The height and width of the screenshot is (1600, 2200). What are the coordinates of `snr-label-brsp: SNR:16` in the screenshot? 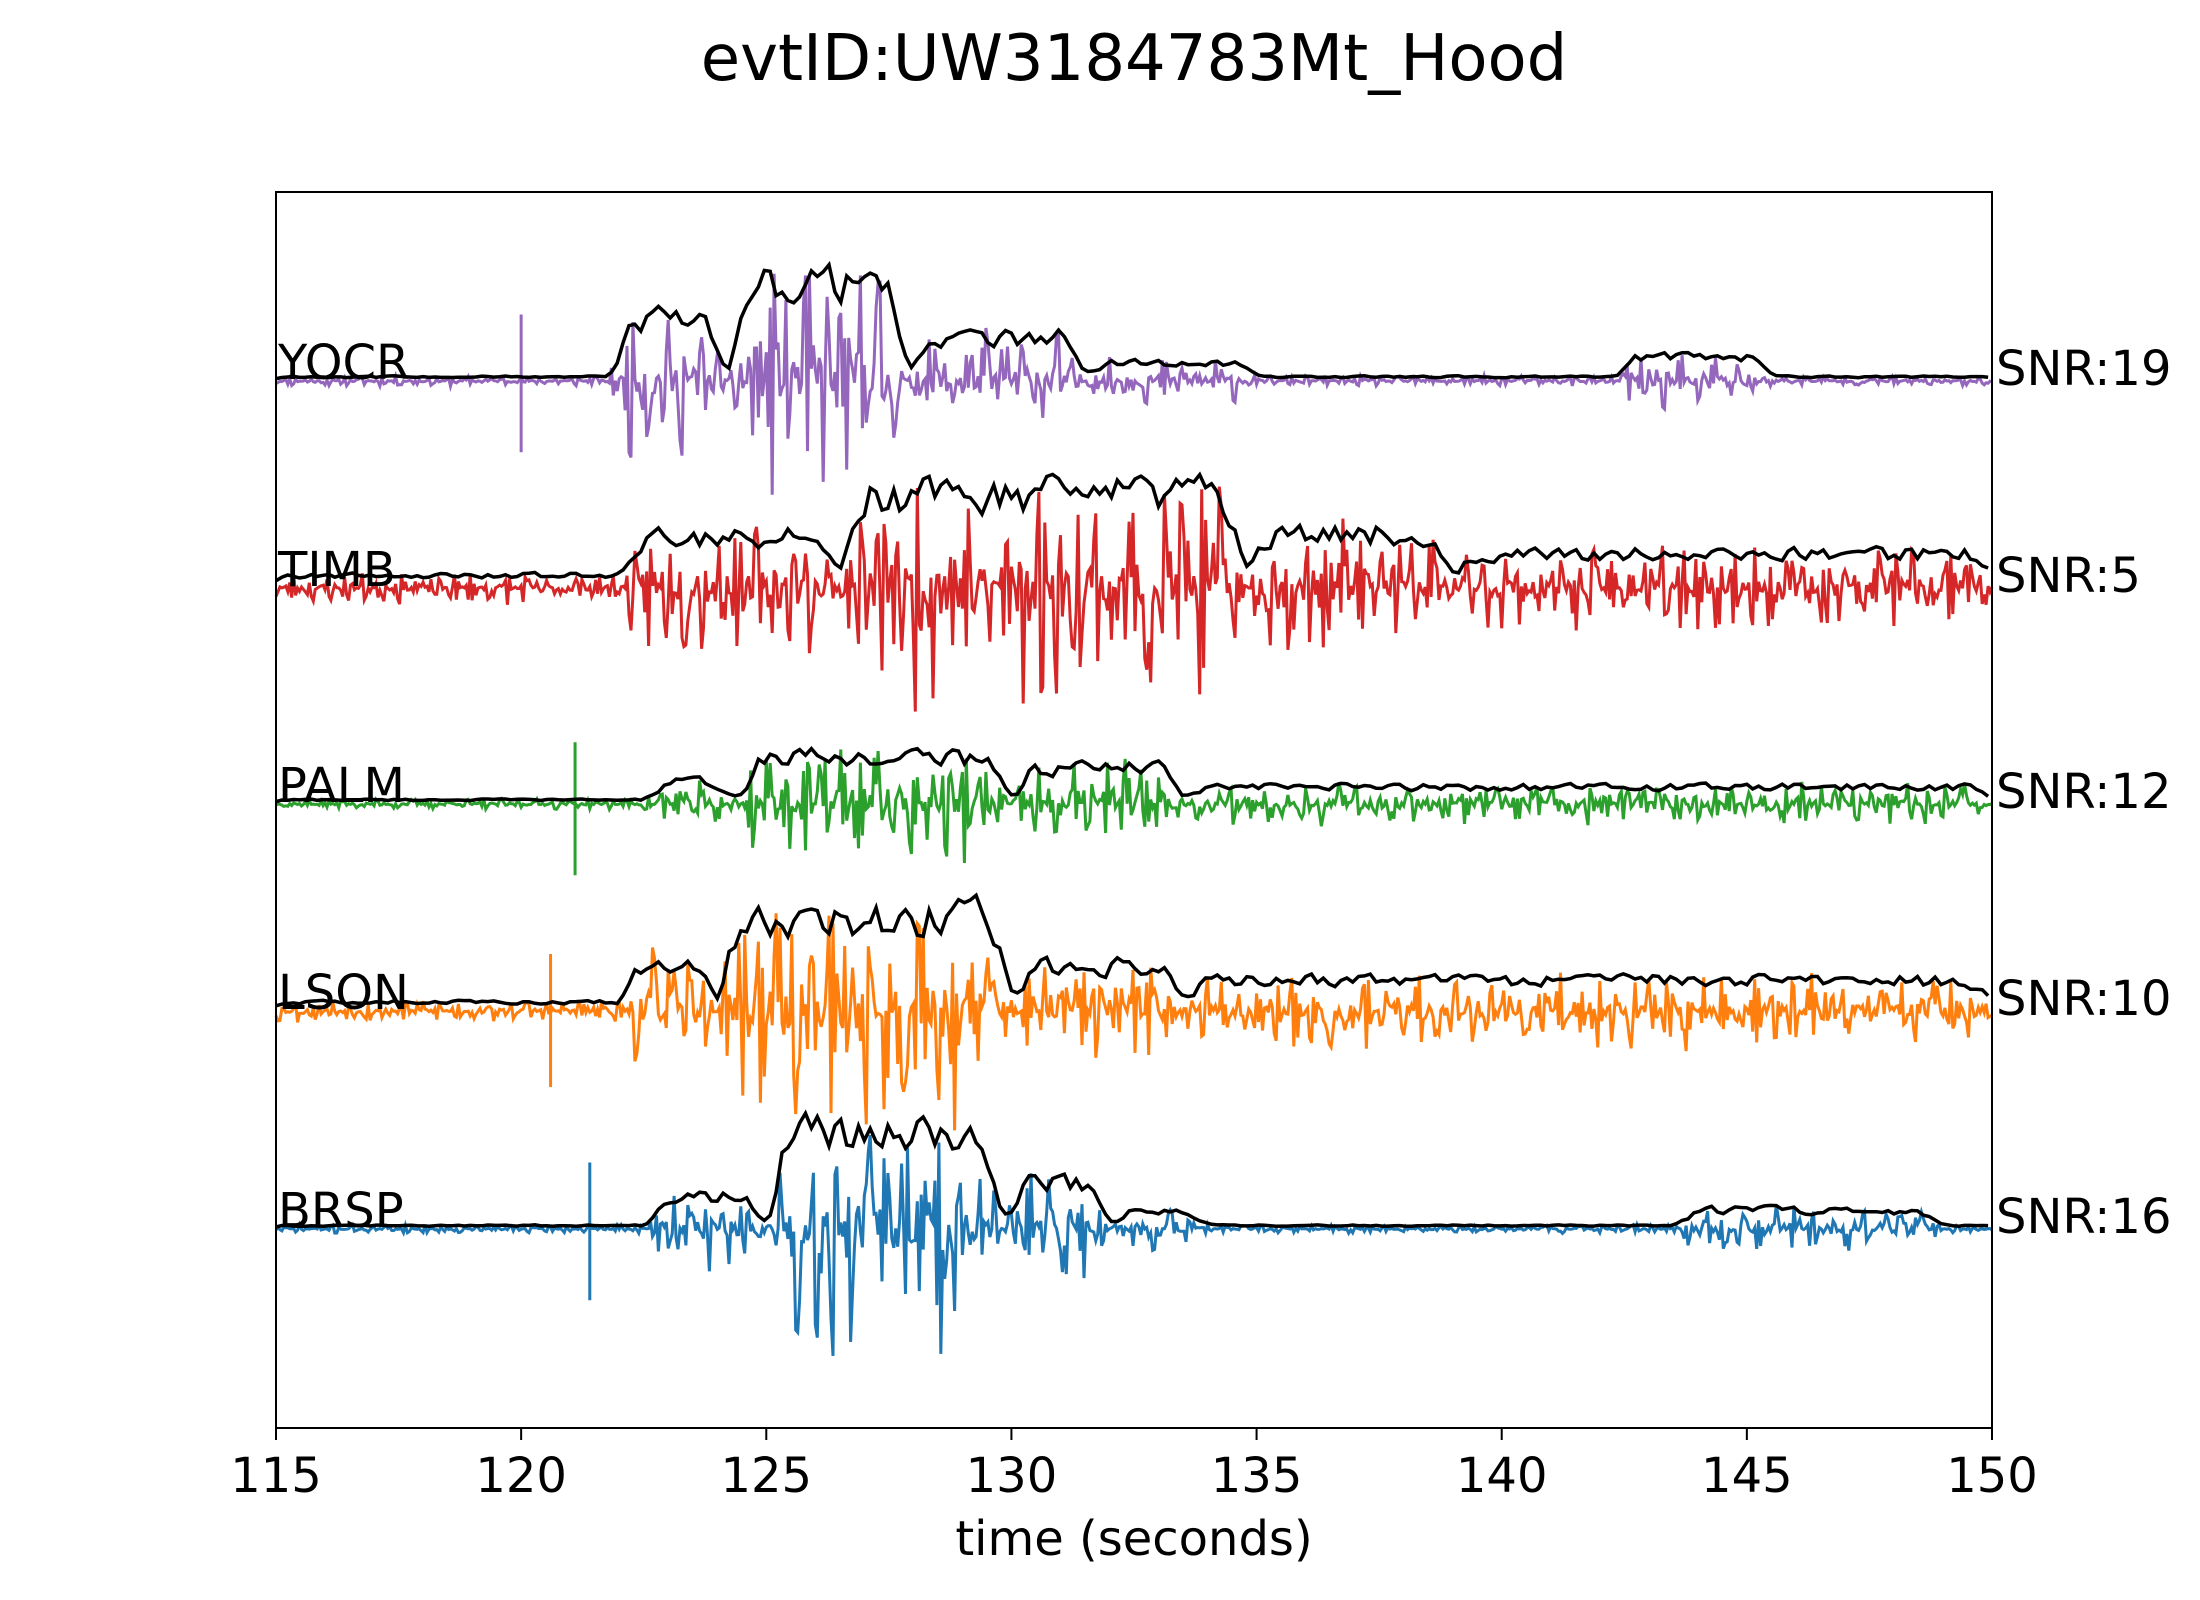 It's located at (2084, 1217).